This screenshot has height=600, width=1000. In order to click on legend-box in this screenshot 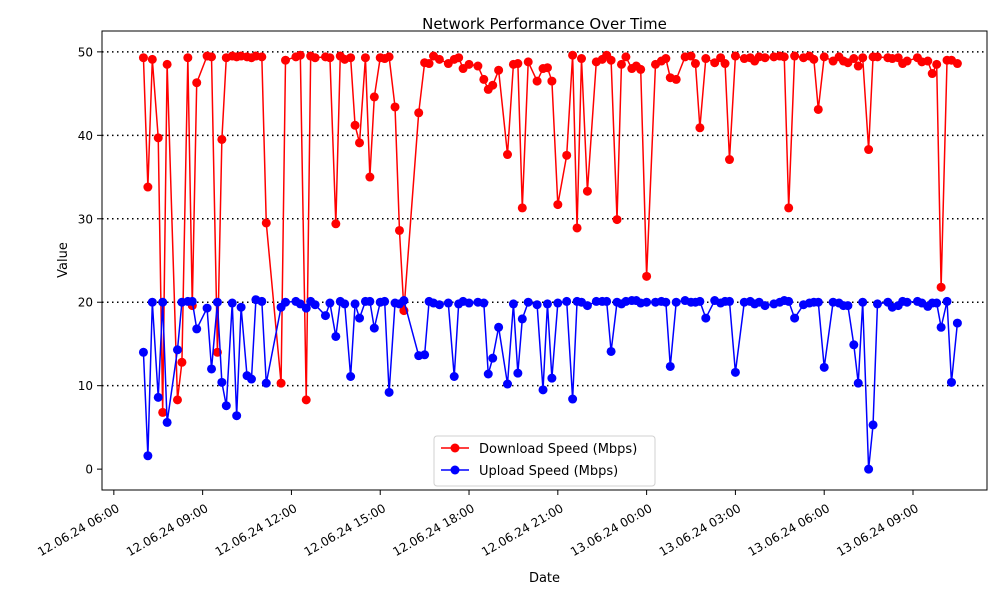, I will do `click(544, 461)`.